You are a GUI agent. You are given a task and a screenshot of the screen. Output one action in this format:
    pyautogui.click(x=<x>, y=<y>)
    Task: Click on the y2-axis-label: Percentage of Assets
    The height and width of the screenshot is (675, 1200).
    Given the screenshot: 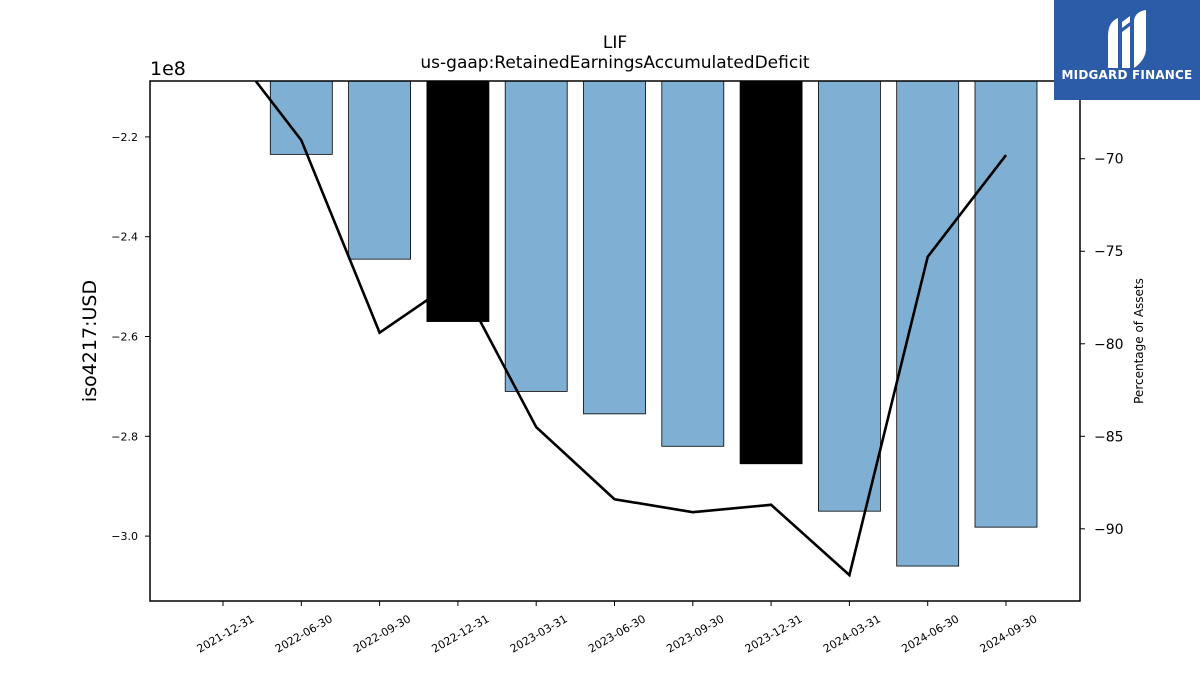 What is the action you would take?
    pyautogui.click(x=1139, y=341)
    